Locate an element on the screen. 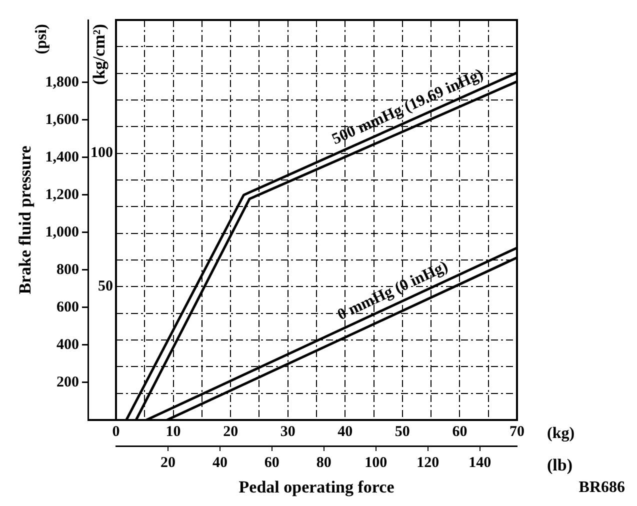  x-tick-label: 20 is located at coordinates (230, 432).